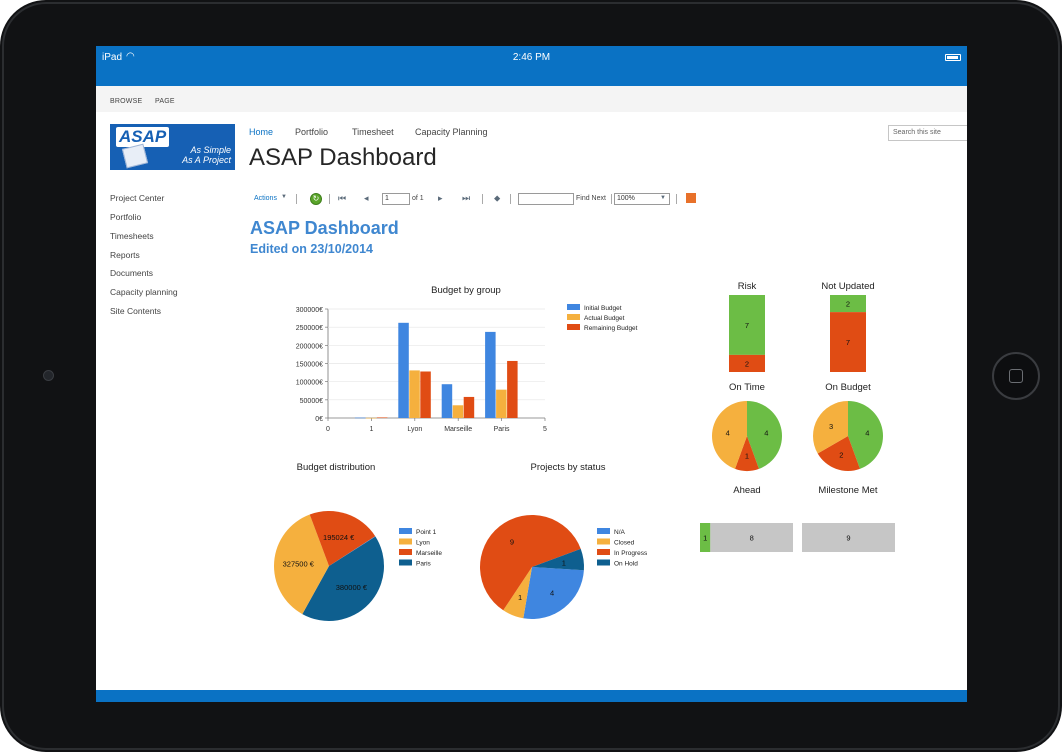  I want to click on logo-tagline-1: As Simple, so click(210, 150).